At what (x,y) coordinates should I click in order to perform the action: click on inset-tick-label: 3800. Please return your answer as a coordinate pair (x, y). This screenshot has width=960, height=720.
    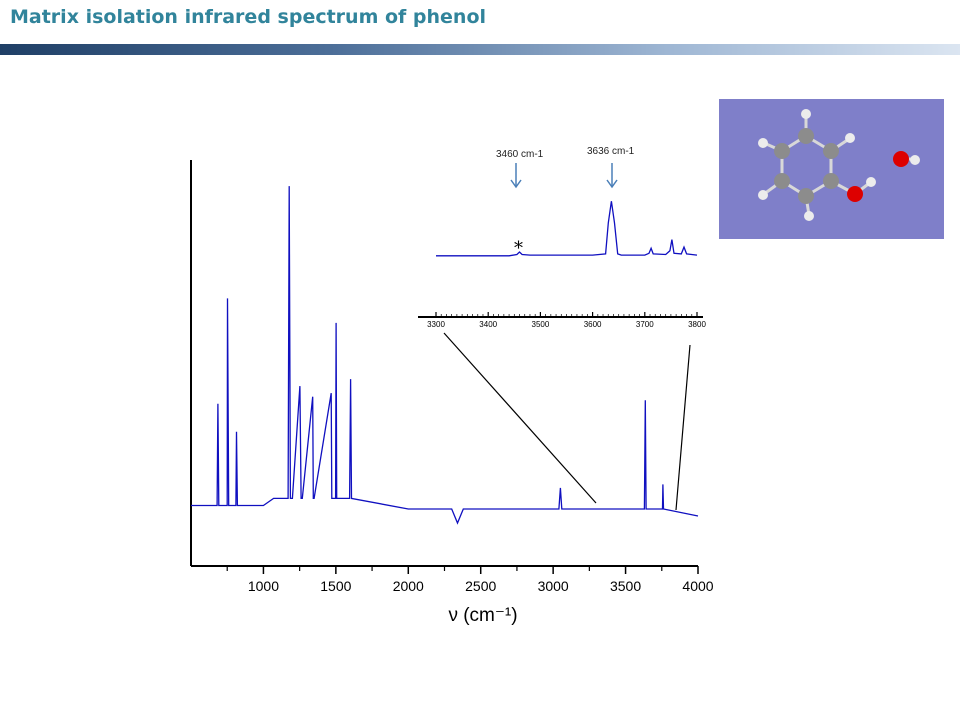
    Looking at the image, I should click on (697, 324).